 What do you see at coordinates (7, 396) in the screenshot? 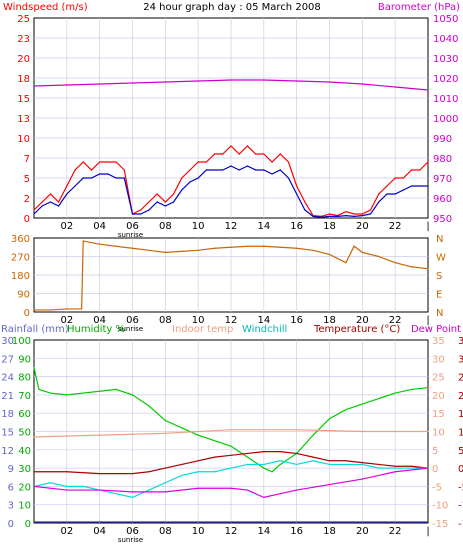
I see `rainfall-y-tick: 21` at bounding box center [7, 396].